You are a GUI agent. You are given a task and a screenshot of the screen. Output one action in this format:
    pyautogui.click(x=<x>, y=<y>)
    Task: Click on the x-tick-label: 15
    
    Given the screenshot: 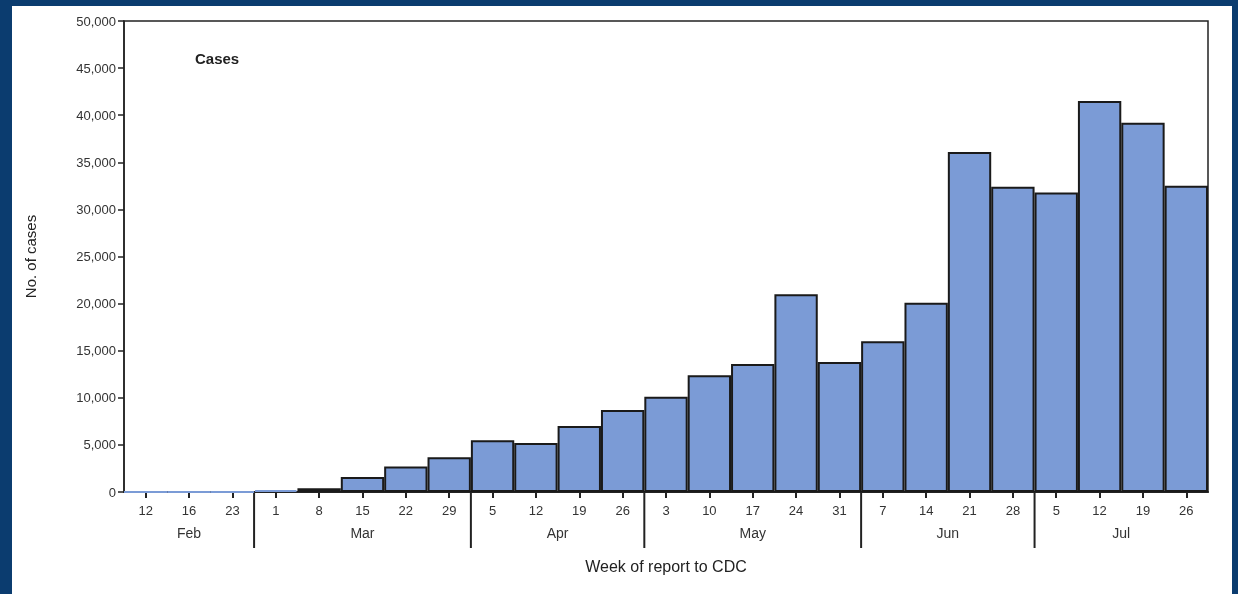 What is the action you would take?
    pyautogui.click(x=362, y=510)
    